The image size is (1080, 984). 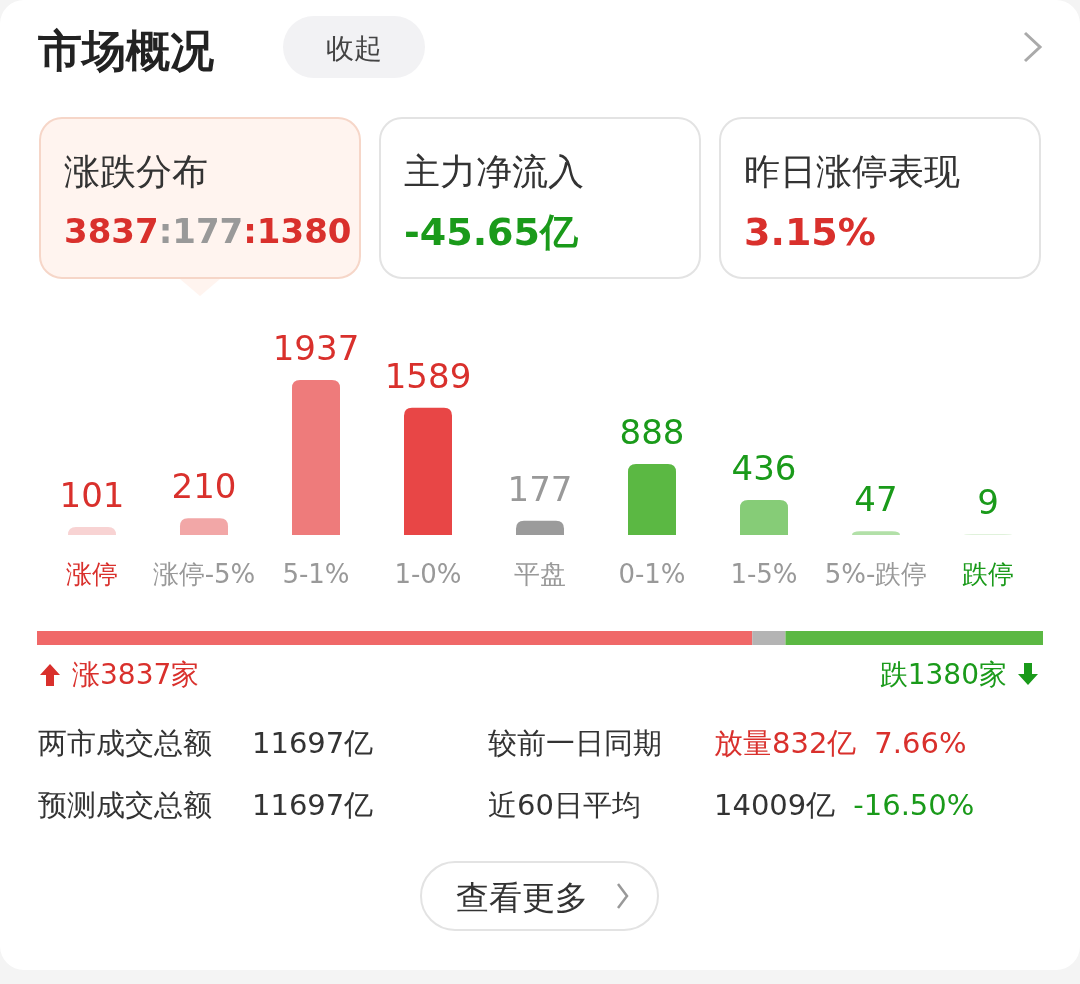 I want to click on data-label: 1589, so click(x=428, y=375).